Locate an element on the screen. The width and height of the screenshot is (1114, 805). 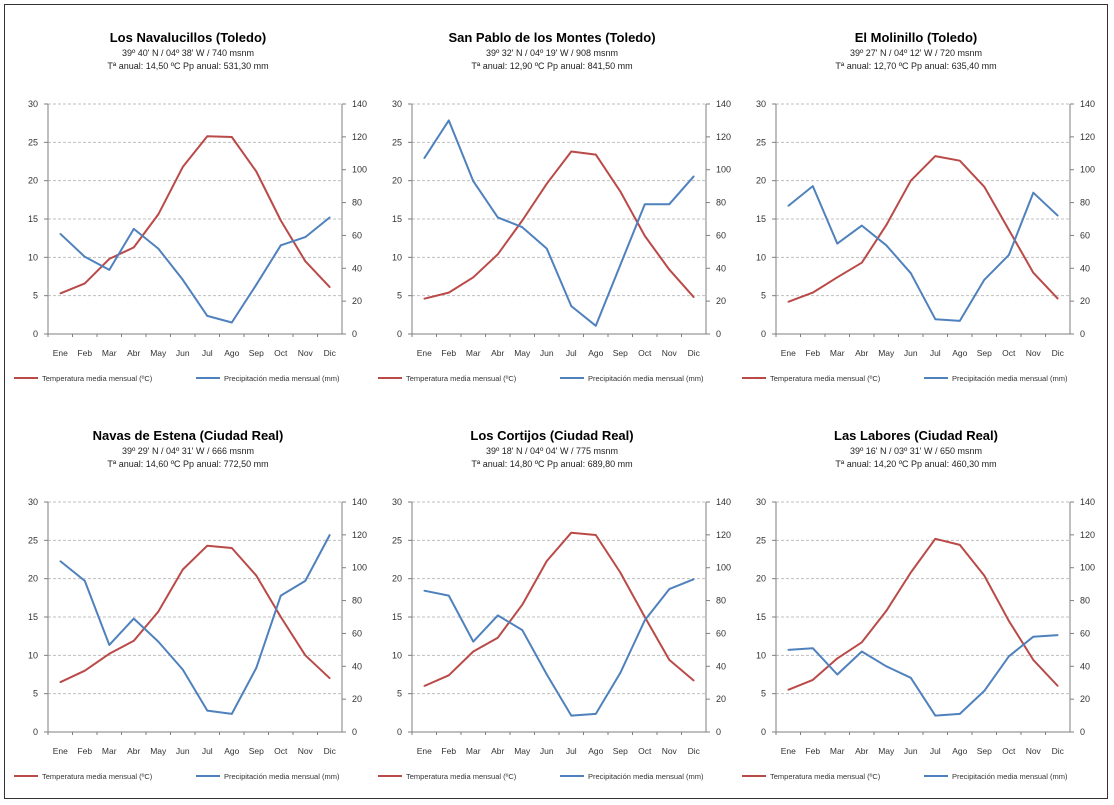
precipitation-line is located at coordinates (195, 270).